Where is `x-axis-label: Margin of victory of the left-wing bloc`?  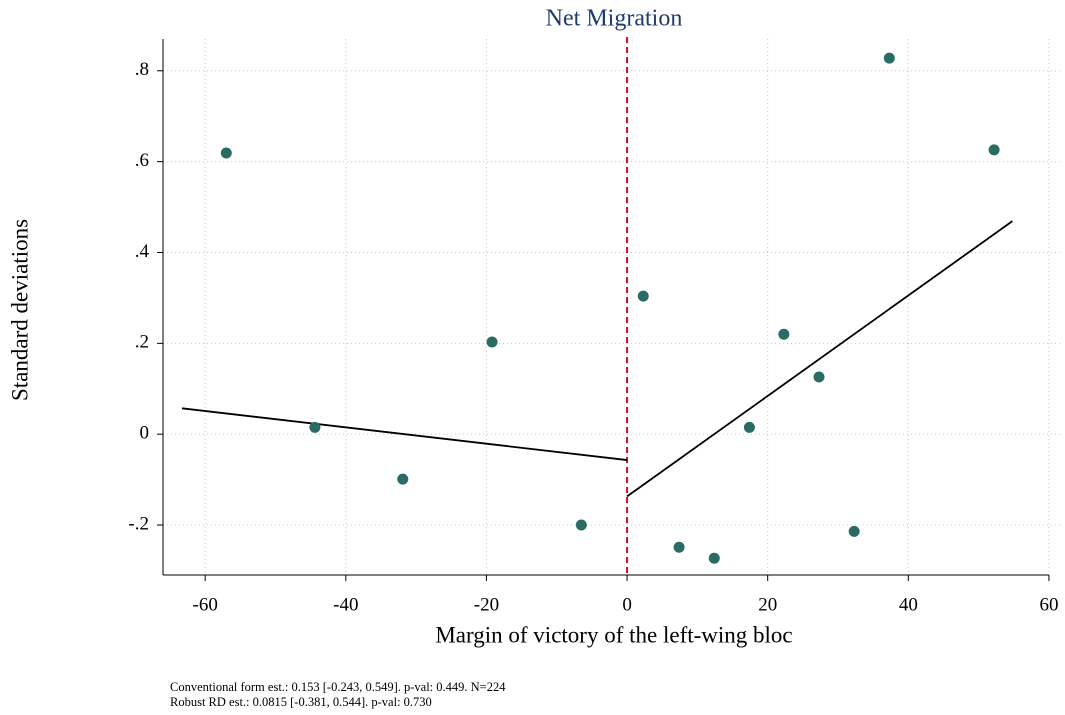
x-axis-label: Margin of victory of the left-wing bloc is located at coordinates (613, 634).